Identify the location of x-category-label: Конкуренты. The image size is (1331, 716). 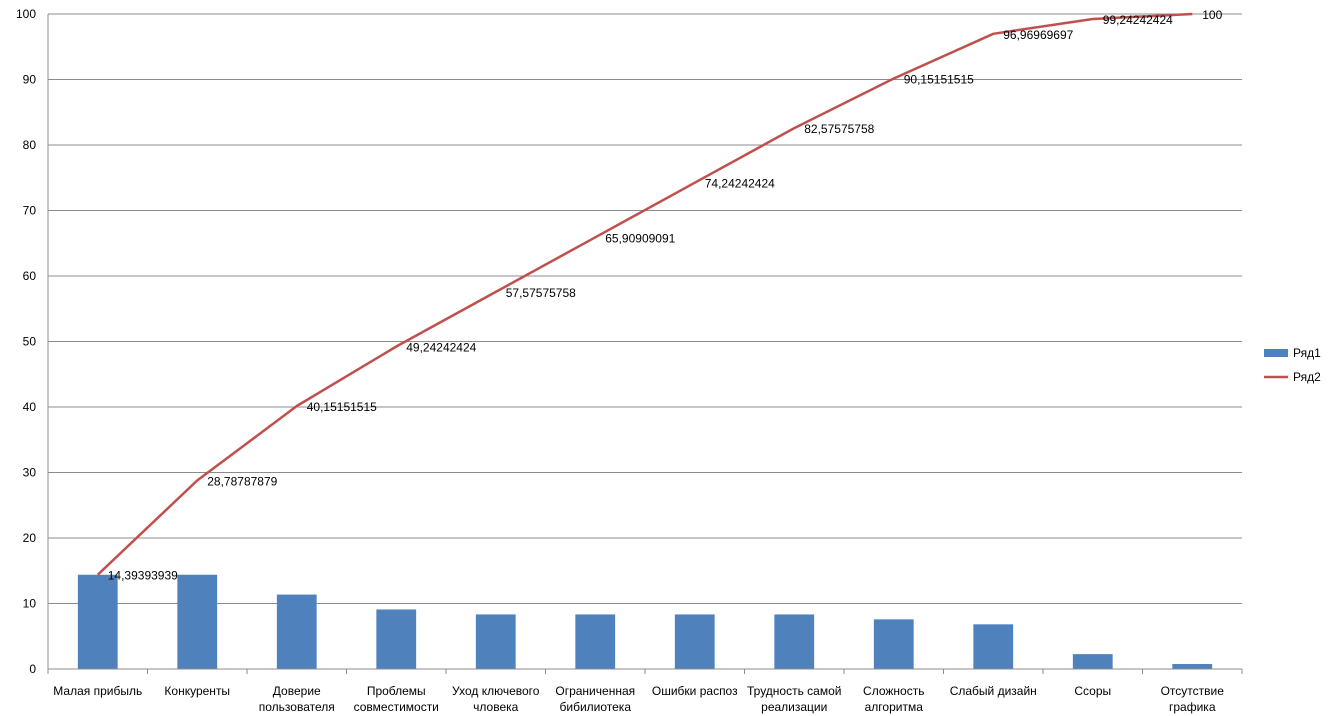
(197, 691).